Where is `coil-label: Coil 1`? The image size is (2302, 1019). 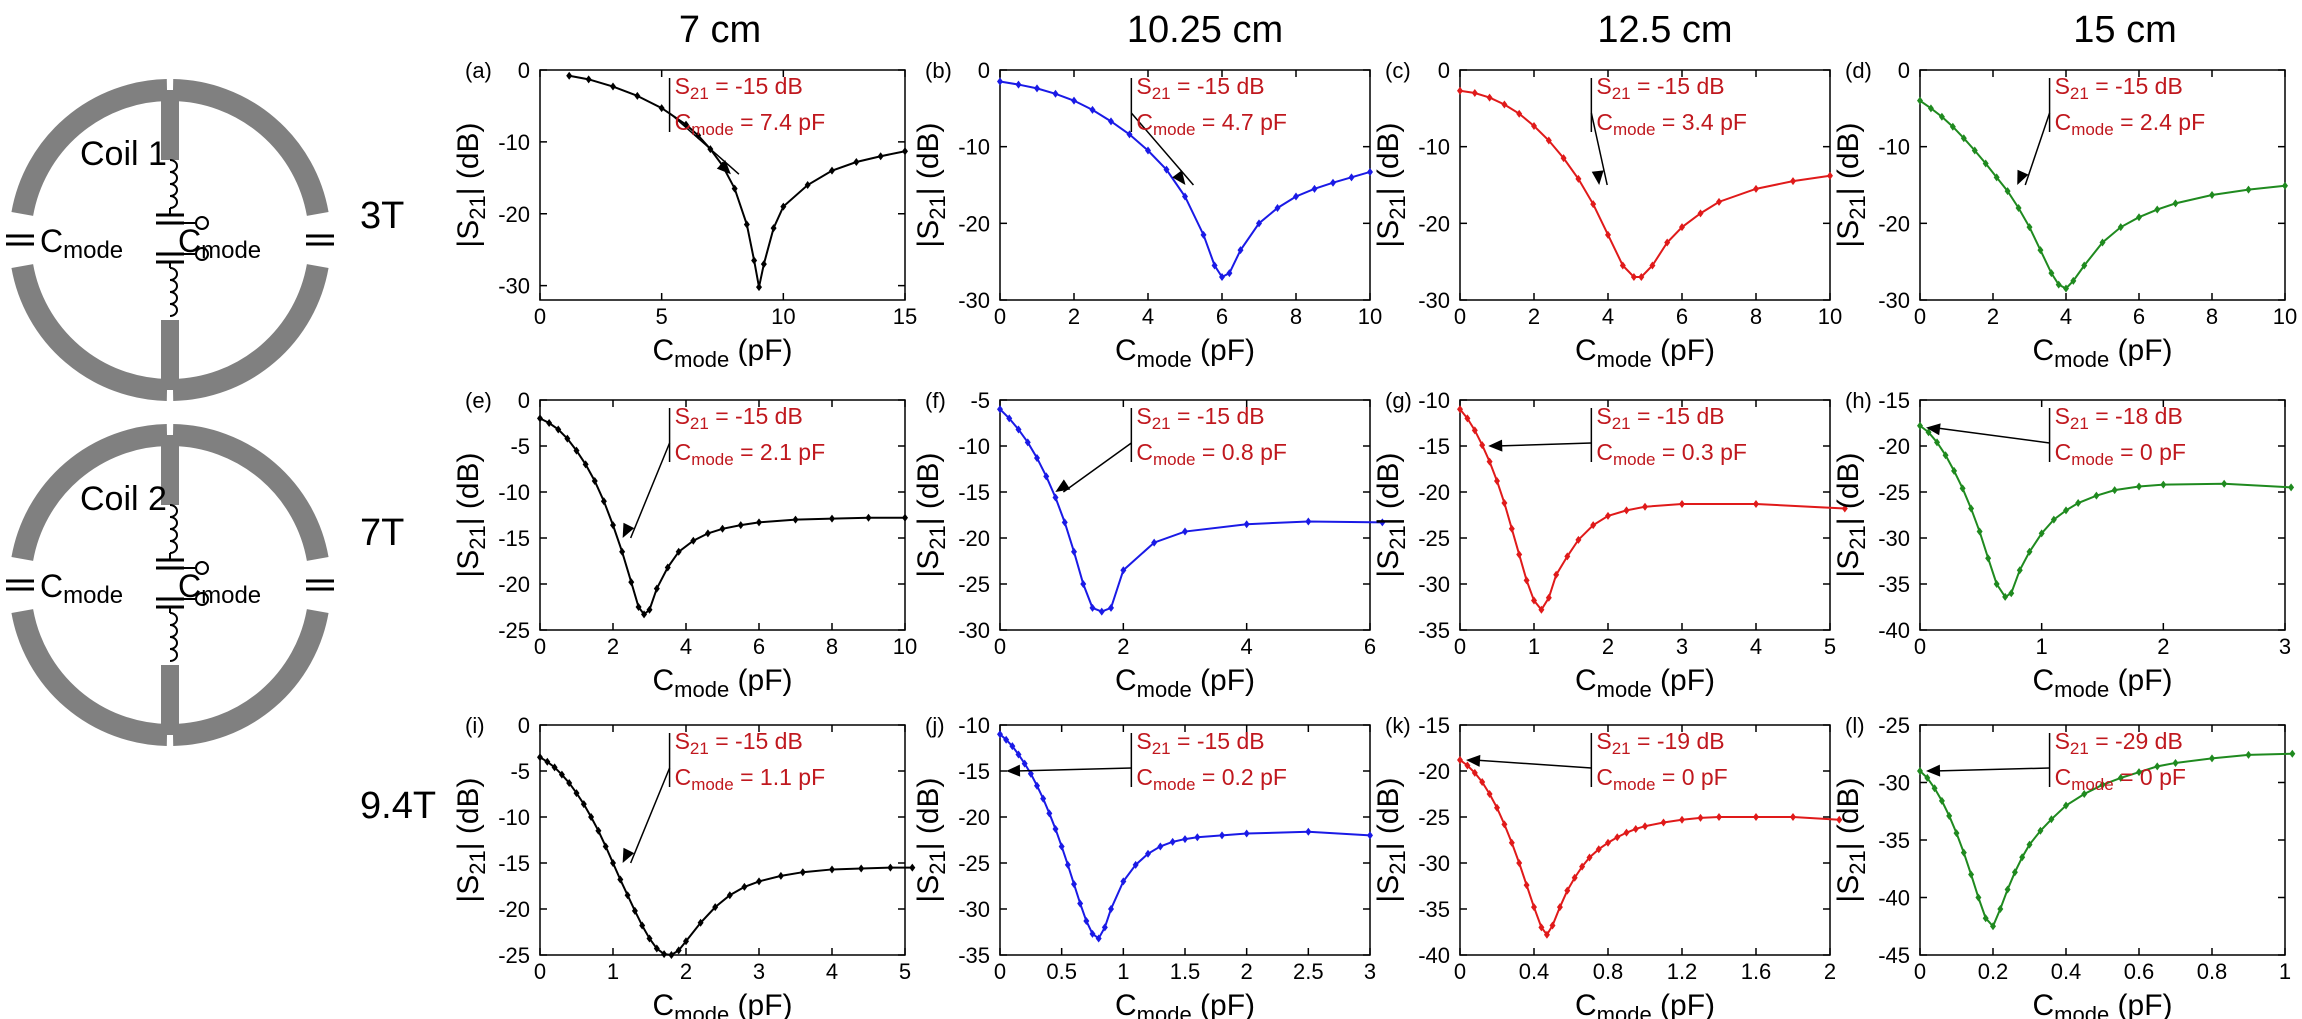 coil-label: Coil 1 is located at coordinates (123, 154).